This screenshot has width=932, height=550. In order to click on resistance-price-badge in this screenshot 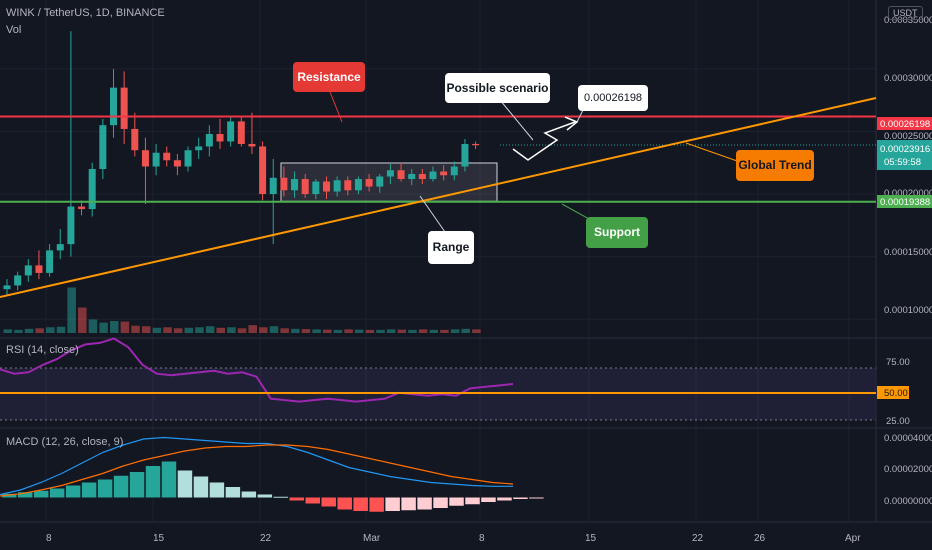, I will do `click(904, 123)`.